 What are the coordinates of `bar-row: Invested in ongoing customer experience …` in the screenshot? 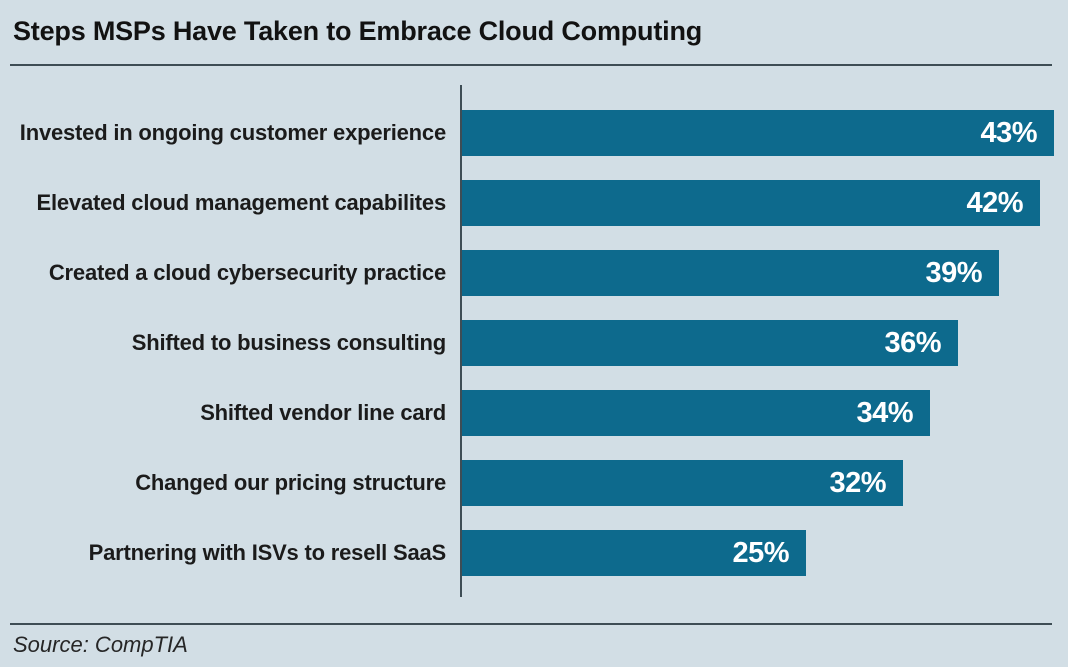 It's located at (534, 133).